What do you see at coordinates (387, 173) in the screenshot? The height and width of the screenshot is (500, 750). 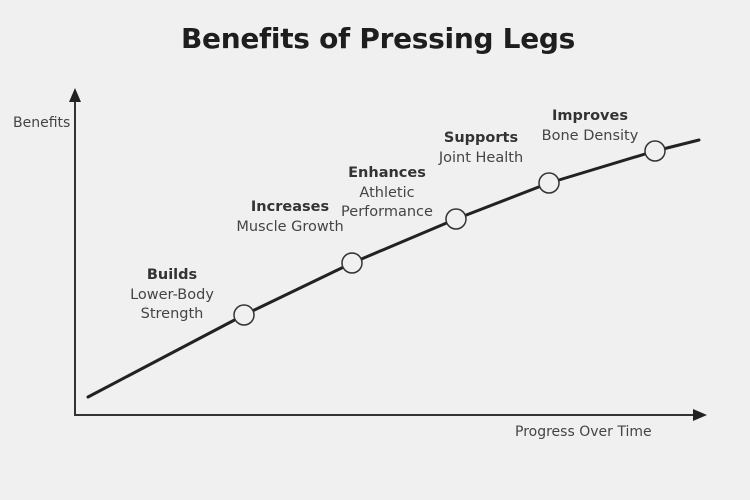 I see `milestone-heading: Enhances` at bounding box center [387, 173].